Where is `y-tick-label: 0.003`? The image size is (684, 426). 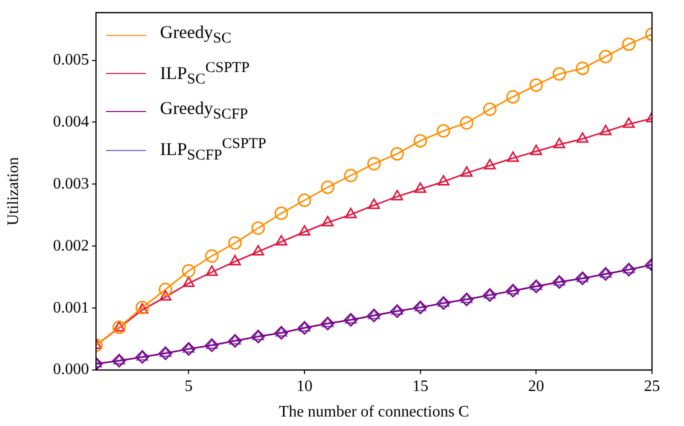 y-tick-label: 0.003 is located at coordinates (71, 183).